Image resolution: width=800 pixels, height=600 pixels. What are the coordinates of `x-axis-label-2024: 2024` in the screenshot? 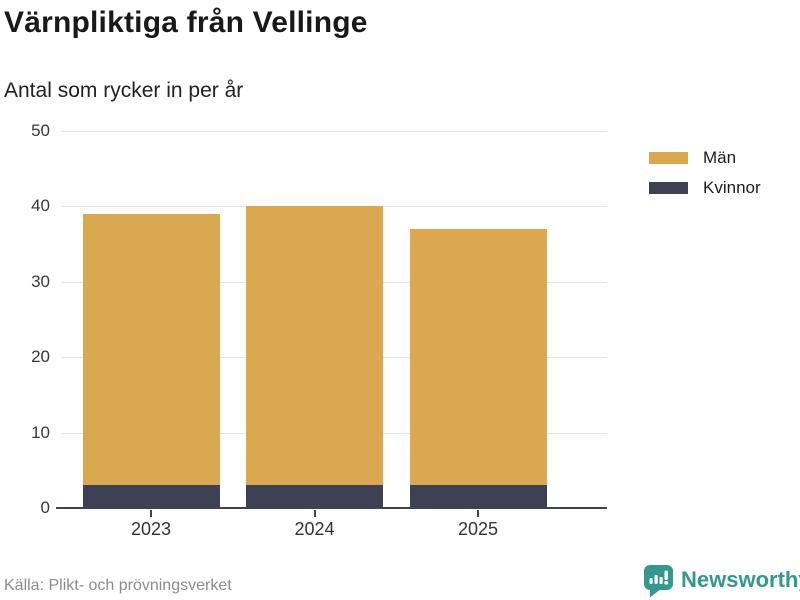 It's located at (314, 529).